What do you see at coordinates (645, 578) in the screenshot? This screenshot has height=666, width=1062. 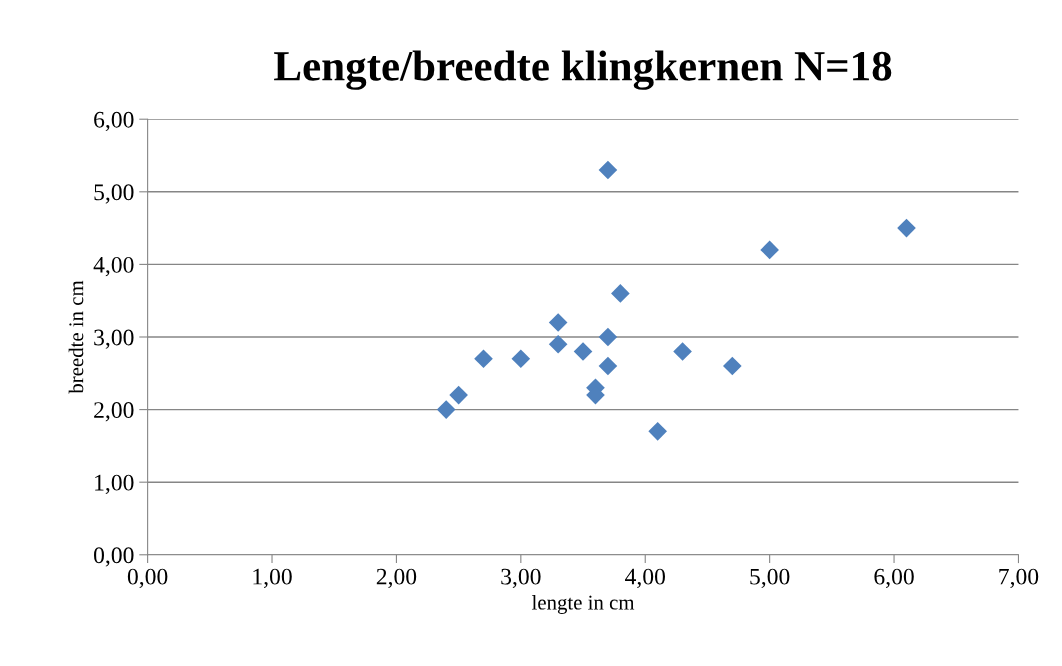 I see `x-tick-label: 4,00` at bounding box center [645, 578].